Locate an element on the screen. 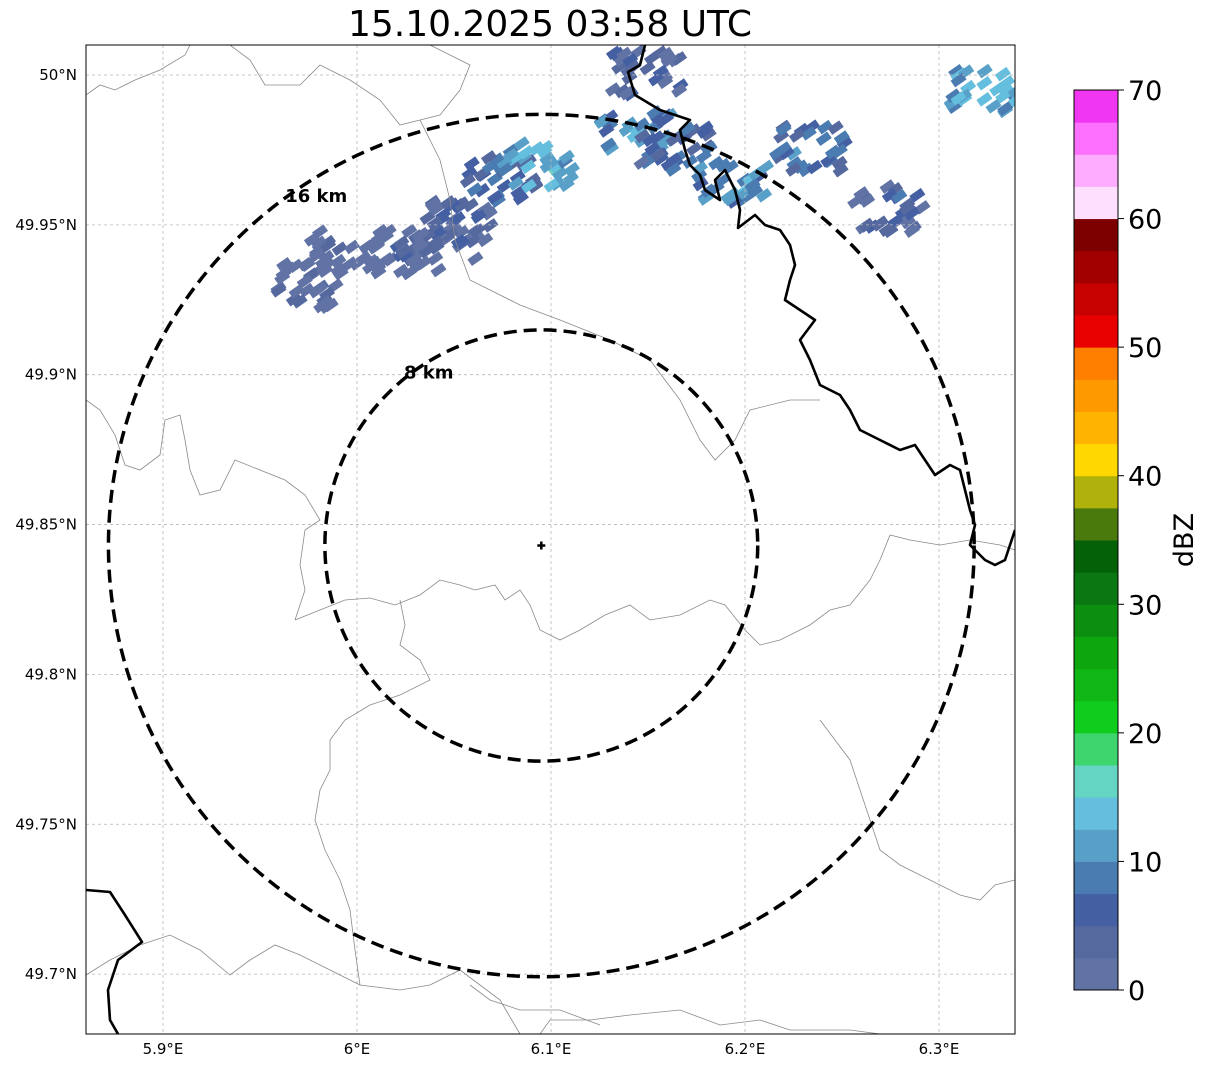 This screenshot has height=1069, width=1207. lon-tick-label: 6.3°E is located at coordinates (939, 1049).